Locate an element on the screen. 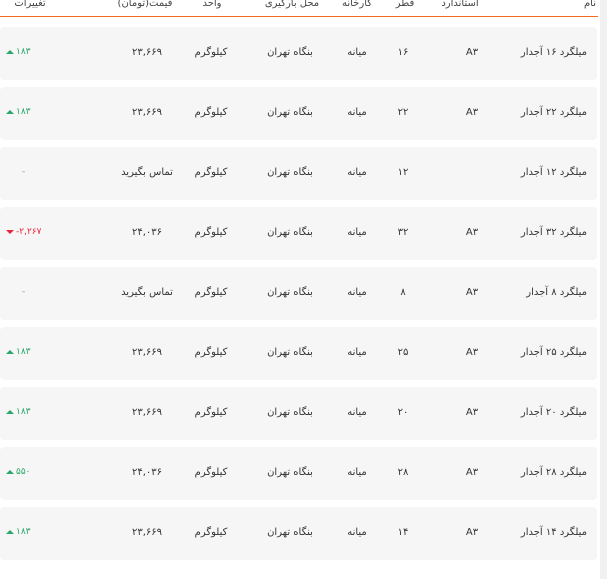 The width and height of the screenshot is (607, 579). cell-diameter: ۱۴ is located at coordinates (403, 532).